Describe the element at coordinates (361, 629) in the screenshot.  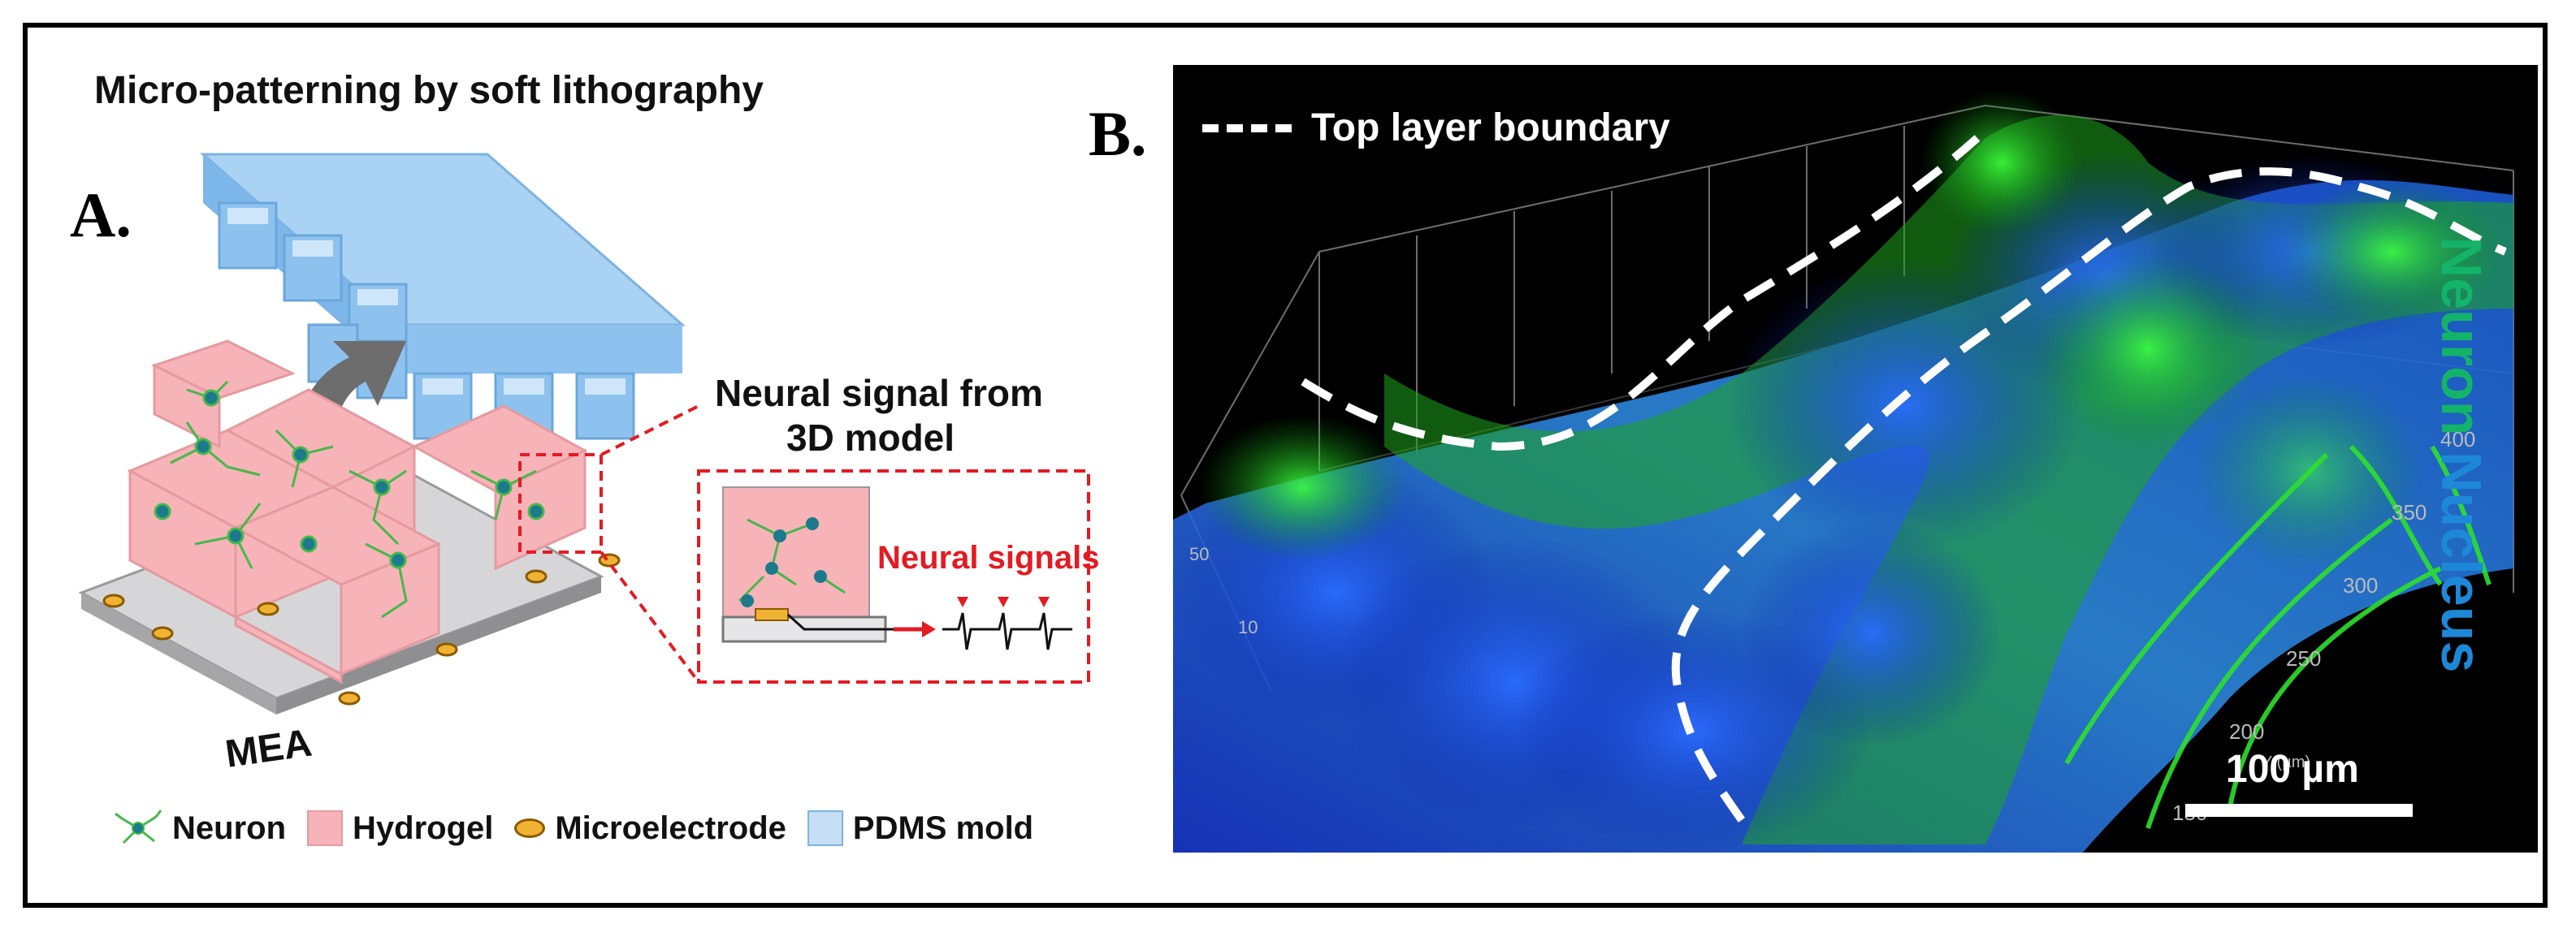
I see `microelectrodes` at that location.